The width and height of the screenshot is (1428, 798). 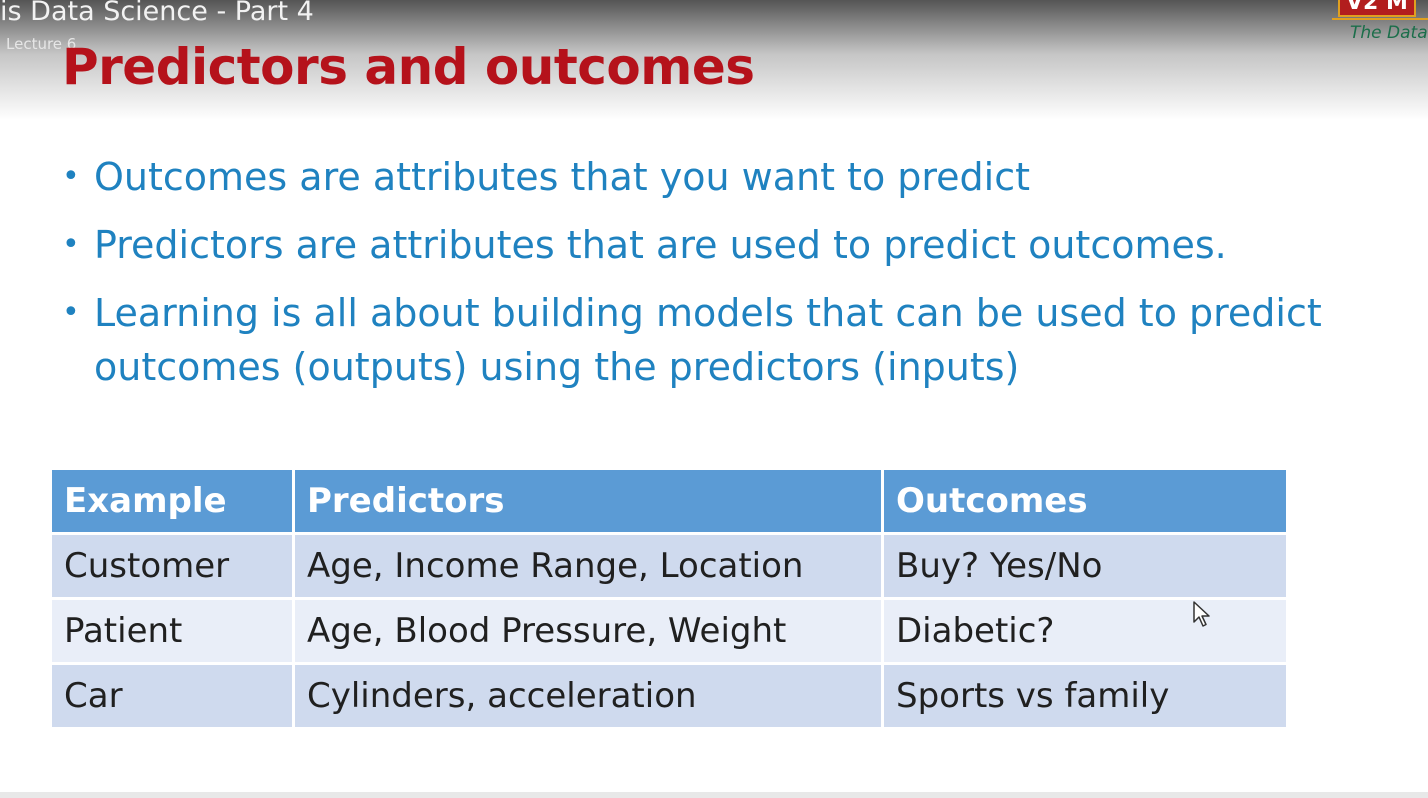 What do you see at coordinates (41, 44) in the screenshot?
I see `video-subtitle: Lecture 6` at bounding box center [41, 44].